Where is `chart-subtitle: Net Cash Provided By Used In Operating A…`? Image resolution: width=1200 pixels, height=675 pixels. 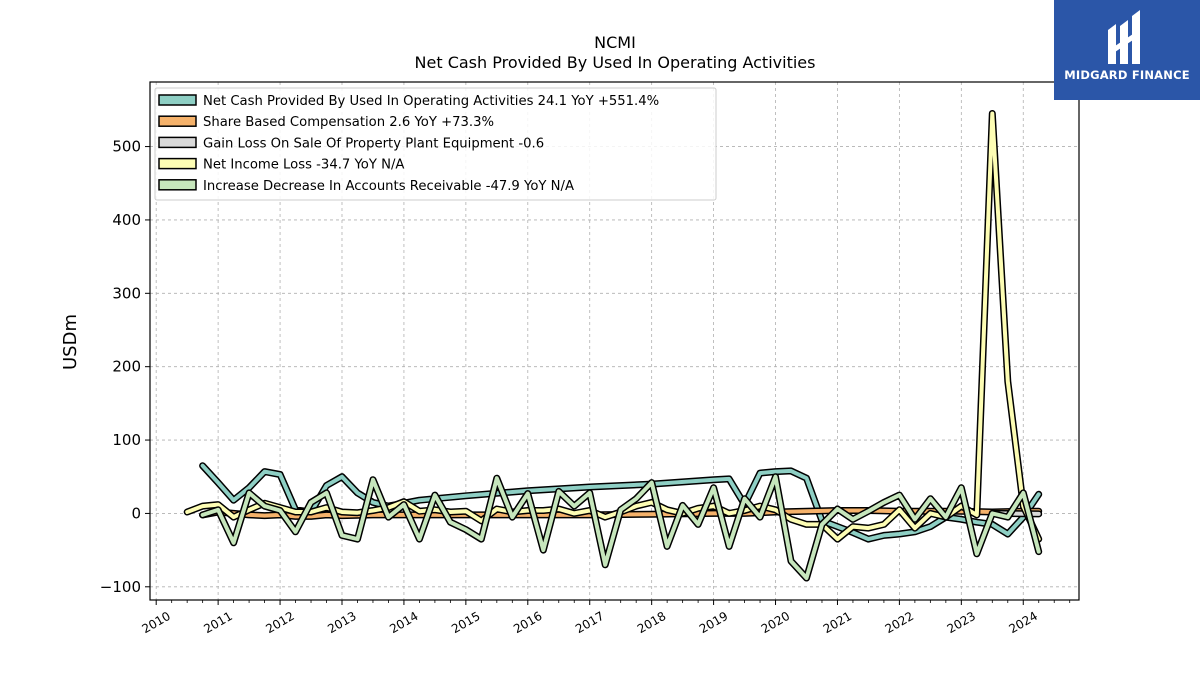
chart-subtitle: Net Cash Provided By Used In Operating A… is located at coordinates (615, 62).